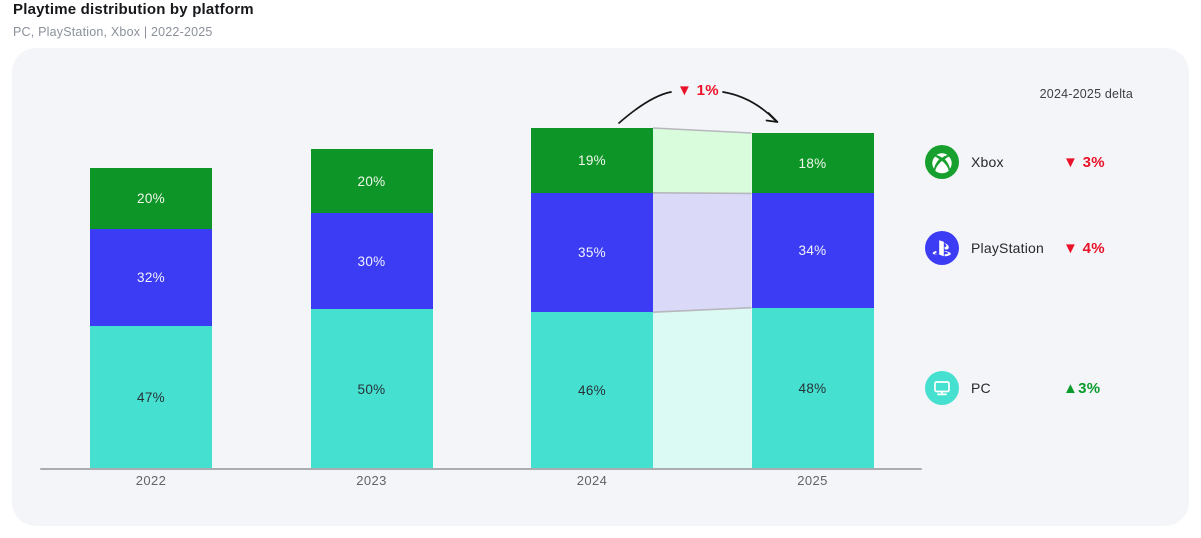 Image resolution: width=1201 pixels, height=538 pixels. Describe the element at coordinates (1086, 94) in the screenshot. I see `legend-header: 2024-2025 delta` at that location.